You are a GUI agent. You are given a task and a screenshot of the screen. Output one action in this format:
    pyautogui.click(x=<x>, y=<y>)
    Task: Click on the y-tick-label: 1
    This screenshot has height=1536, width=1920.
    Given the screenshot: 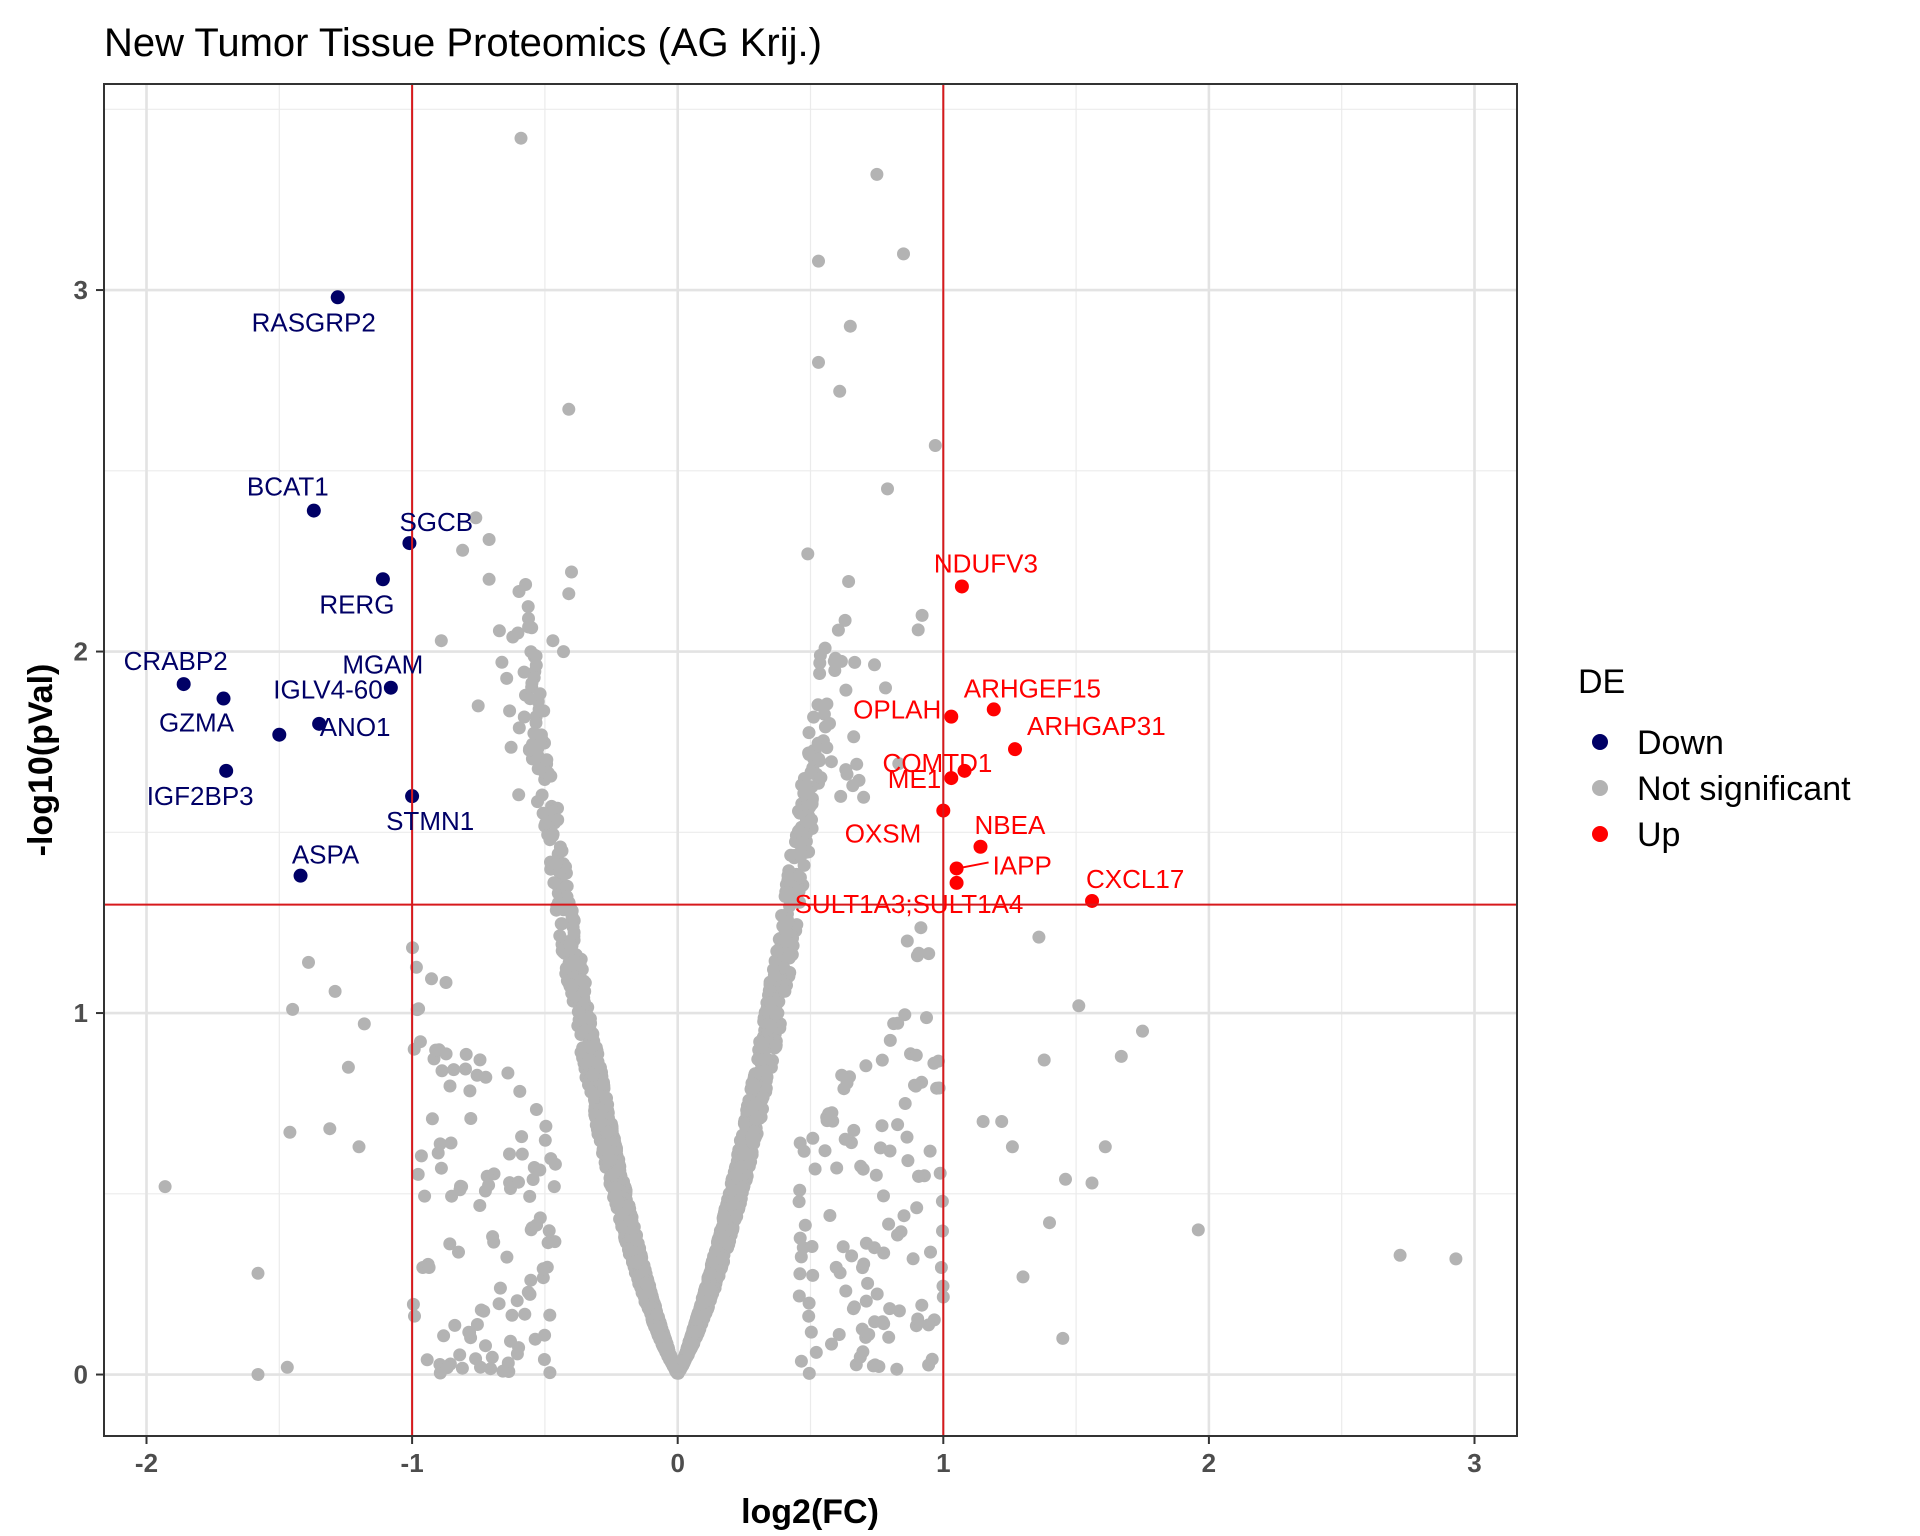 What is the action you would take?
    pyautogui.click(x=81, y=1013)
    